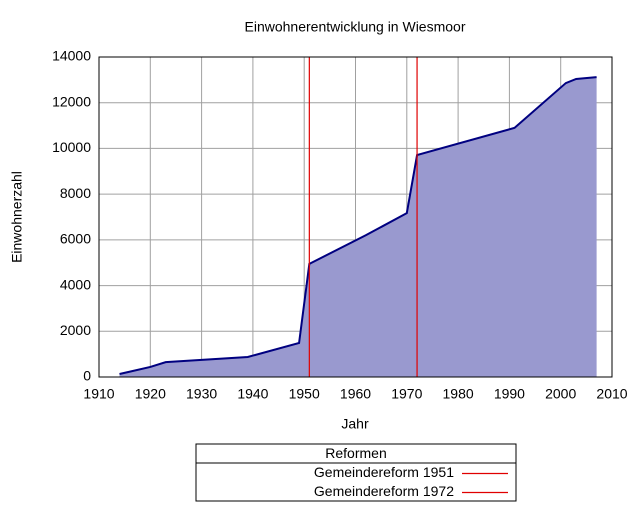 The height and width of the screenshot is (512, 640). What do you see at coordinates (458, 394) in the screenshot?
I see `x-tick-label: 1980` at bounding box center [458, 394].